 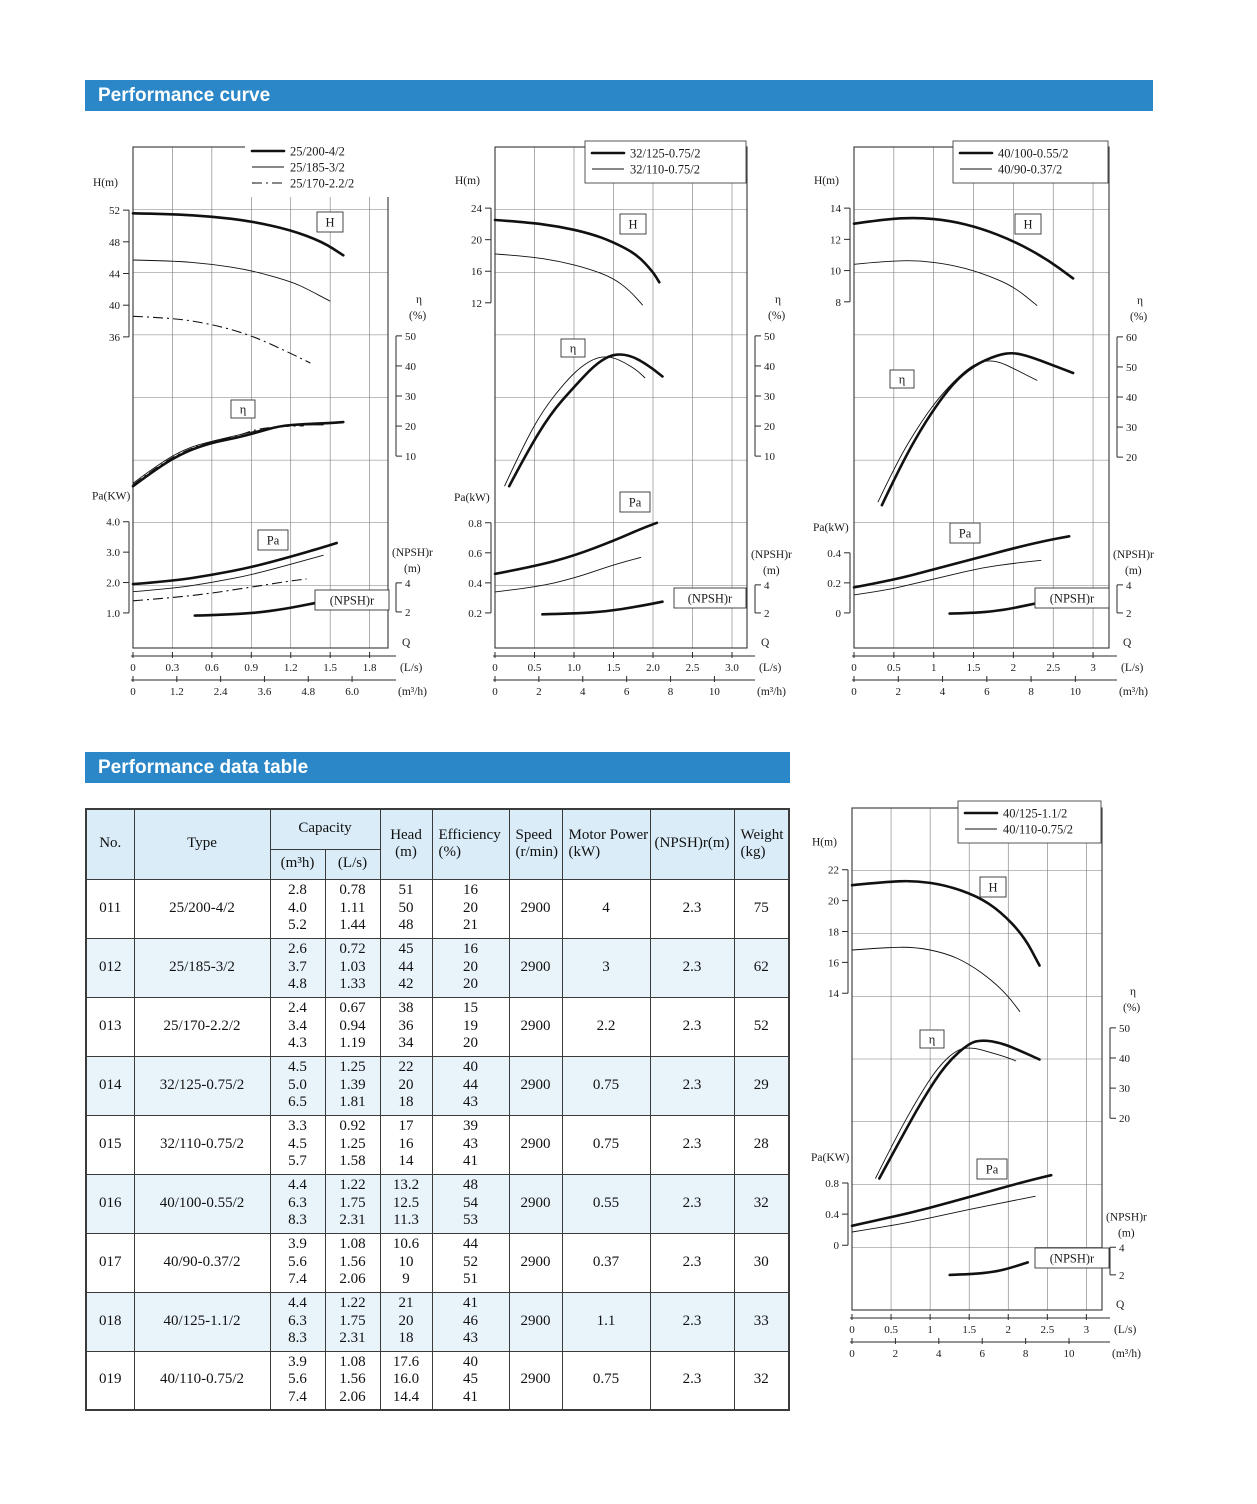 What do you see at coordinates (470, 1085) in the screenshot?
I see `cell-efficiency: 40 44 43` at bounding box center [470, 1085].